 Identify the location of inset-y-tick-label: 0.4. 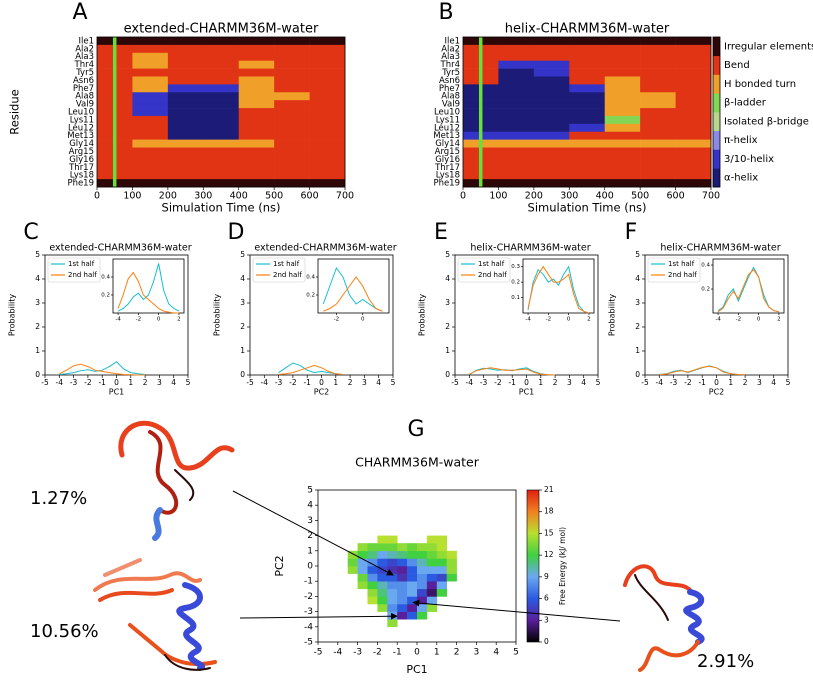
(310, 278).